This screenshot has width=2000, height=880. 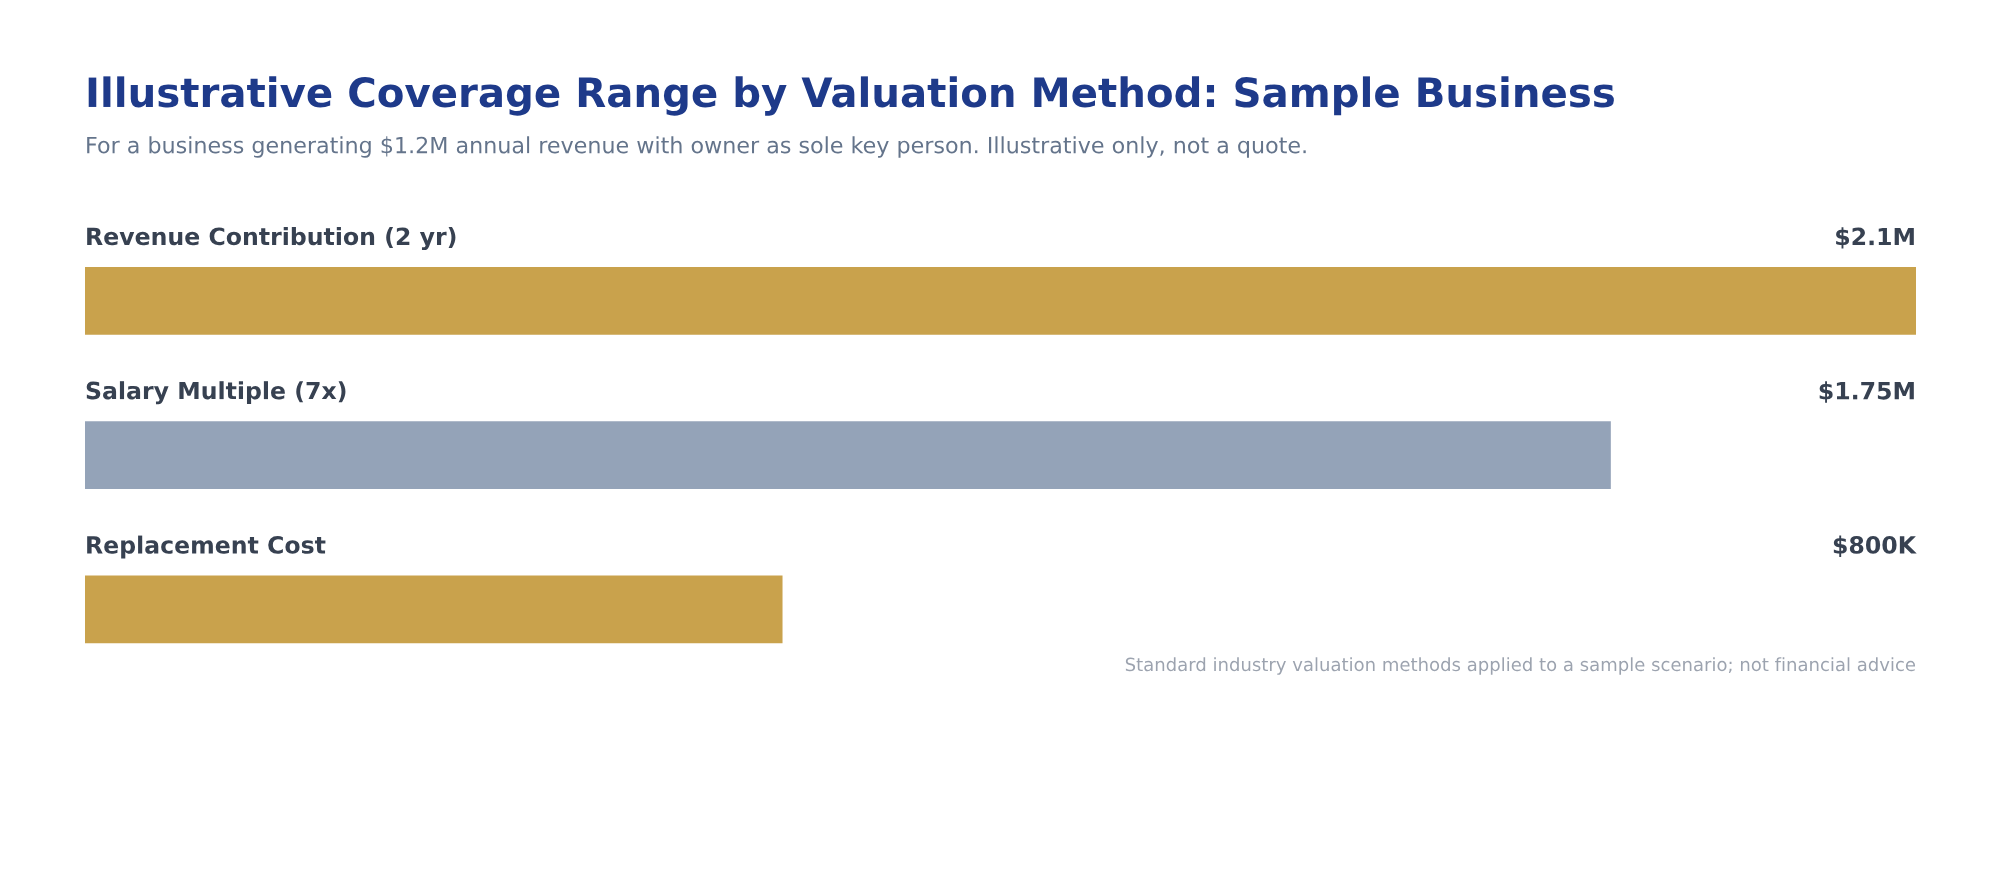 What do you see at coordinates (1520, 666) in the screenshot?
I see `text: Standard industry valuation methods applied to a sample scenario; not financial advice` at bounding box center [1520, 666].